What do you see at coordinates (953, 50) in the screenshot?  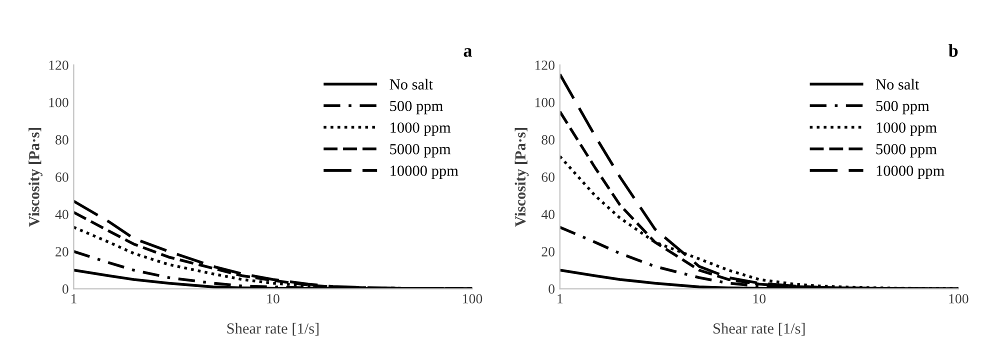 I see `chart-title: b` at bounding box center [953, 50].